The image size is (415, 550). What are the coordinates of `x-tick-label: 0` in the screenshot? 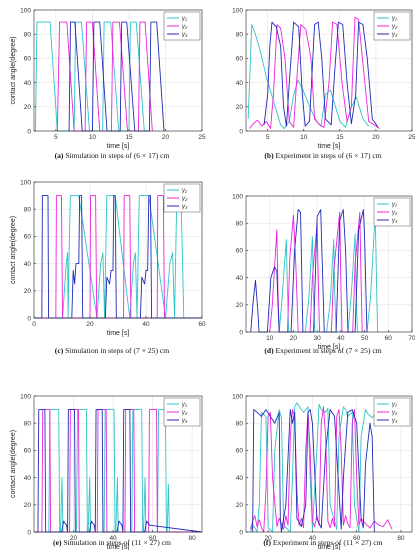 It's located at (34, 324).